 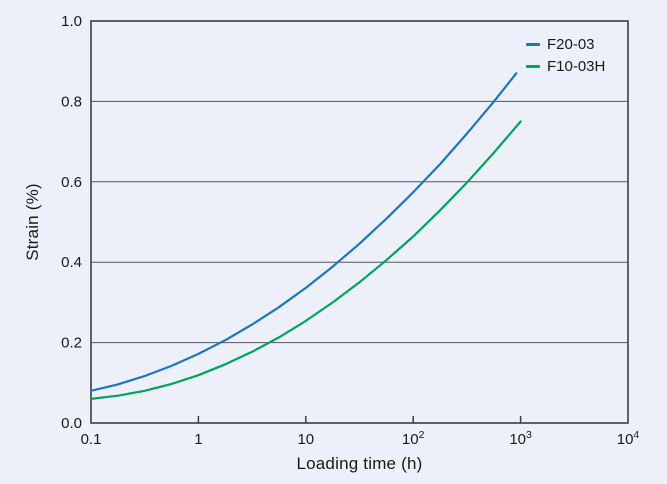 What do you see at coordinates (533, 66) in the screenshot?
I see `legend-line-swatch-f10-03h` at bounding box center [533, 66].